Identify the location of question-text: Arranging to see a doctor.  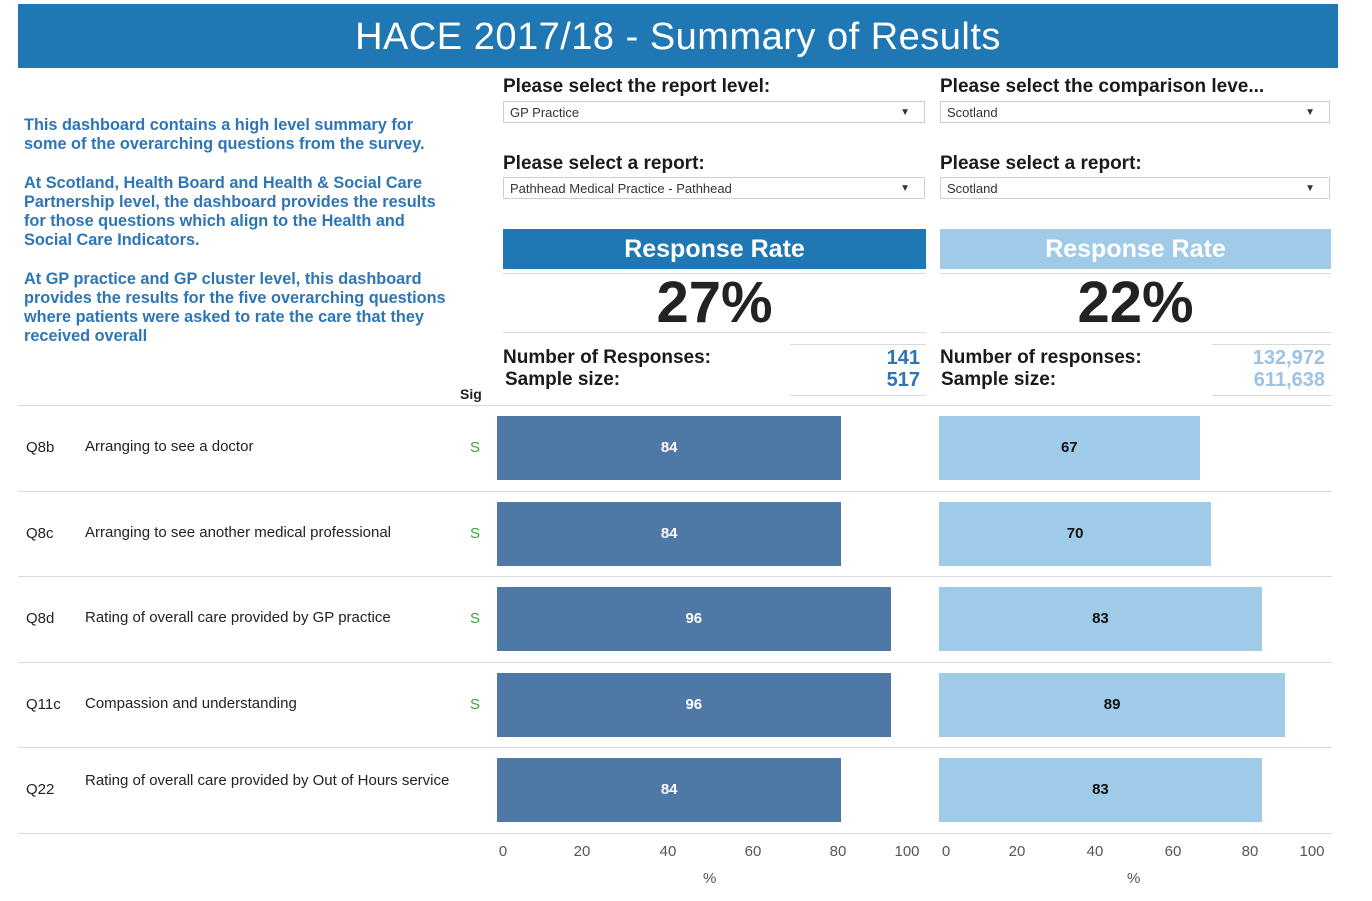
(169, 446).